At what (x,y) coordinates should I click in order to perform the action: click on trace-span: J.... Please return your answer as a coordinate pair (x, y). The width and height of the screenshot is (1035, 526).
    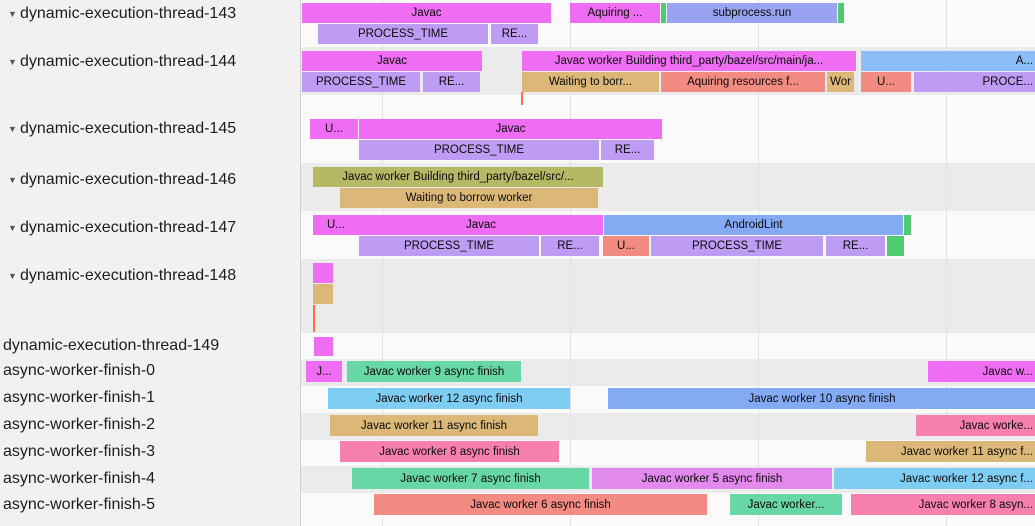
    Looking at the image, I should click on (324, 371).